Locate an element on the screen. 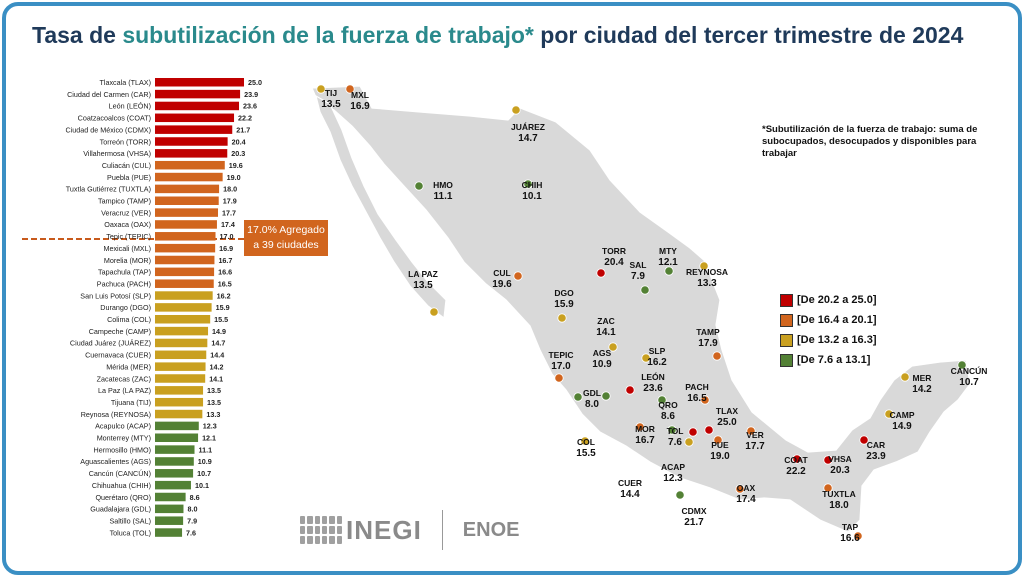 Image resolution: width=1024 pixels, height=577 pixels. map-city-code: ACAP is located at coordinates (673, 467).